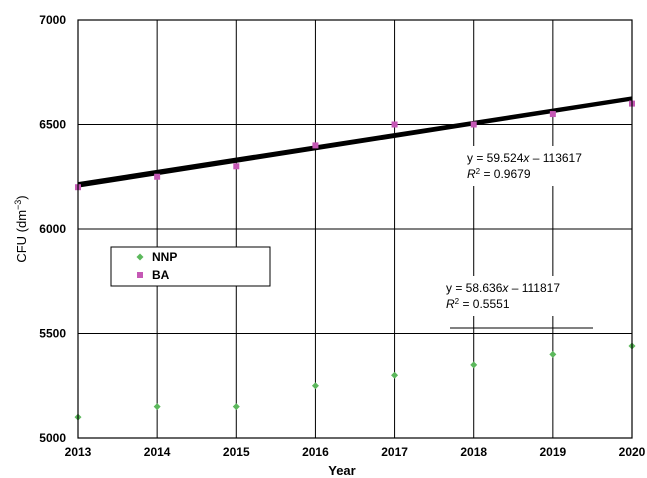 The image size is (647, 478). I want to click on nnp-r-squared-value: = 0.5551, so click(484, 304).